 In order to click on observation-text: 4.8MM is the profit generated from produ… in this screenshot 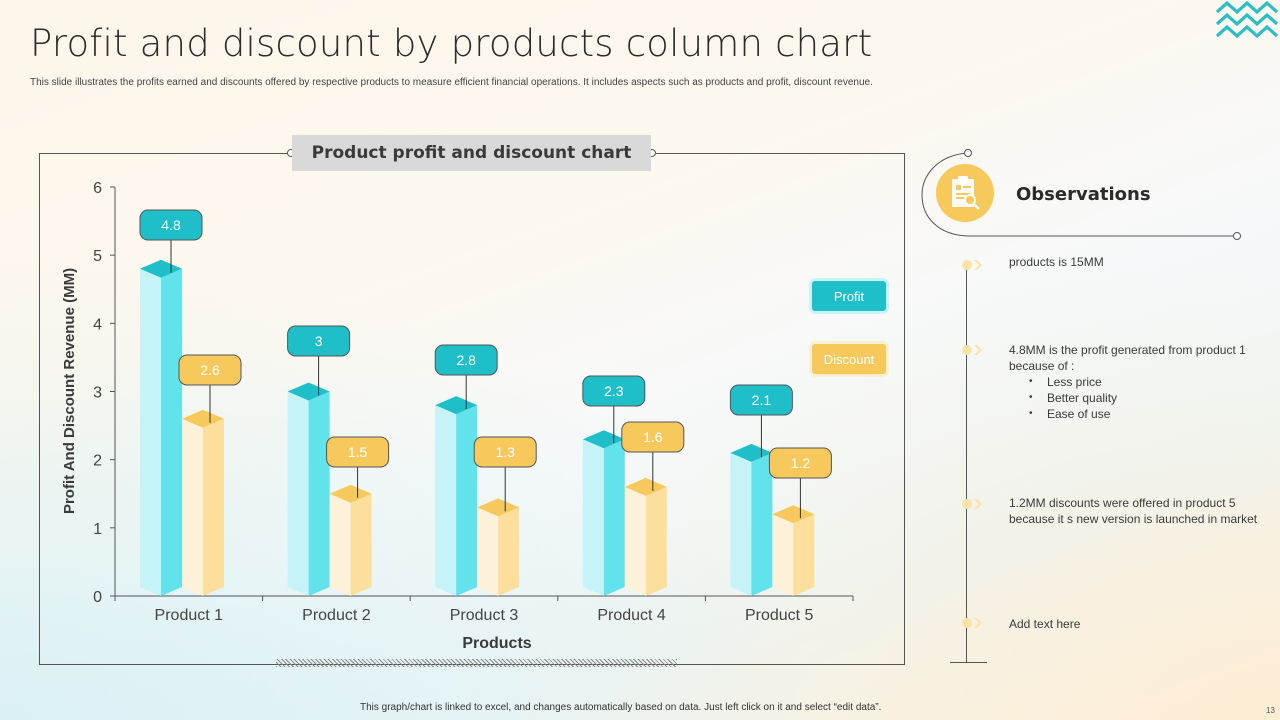, I will do `click(1127, 358)`.